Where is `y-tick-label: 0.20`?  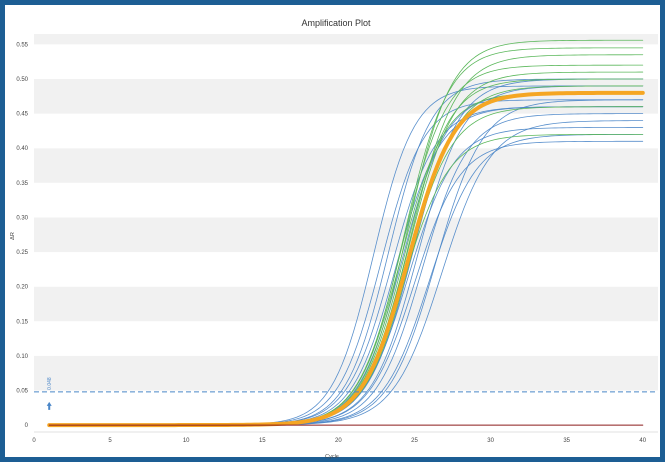 y-tick-label: 0.20 is located at coordinates (22, 288).